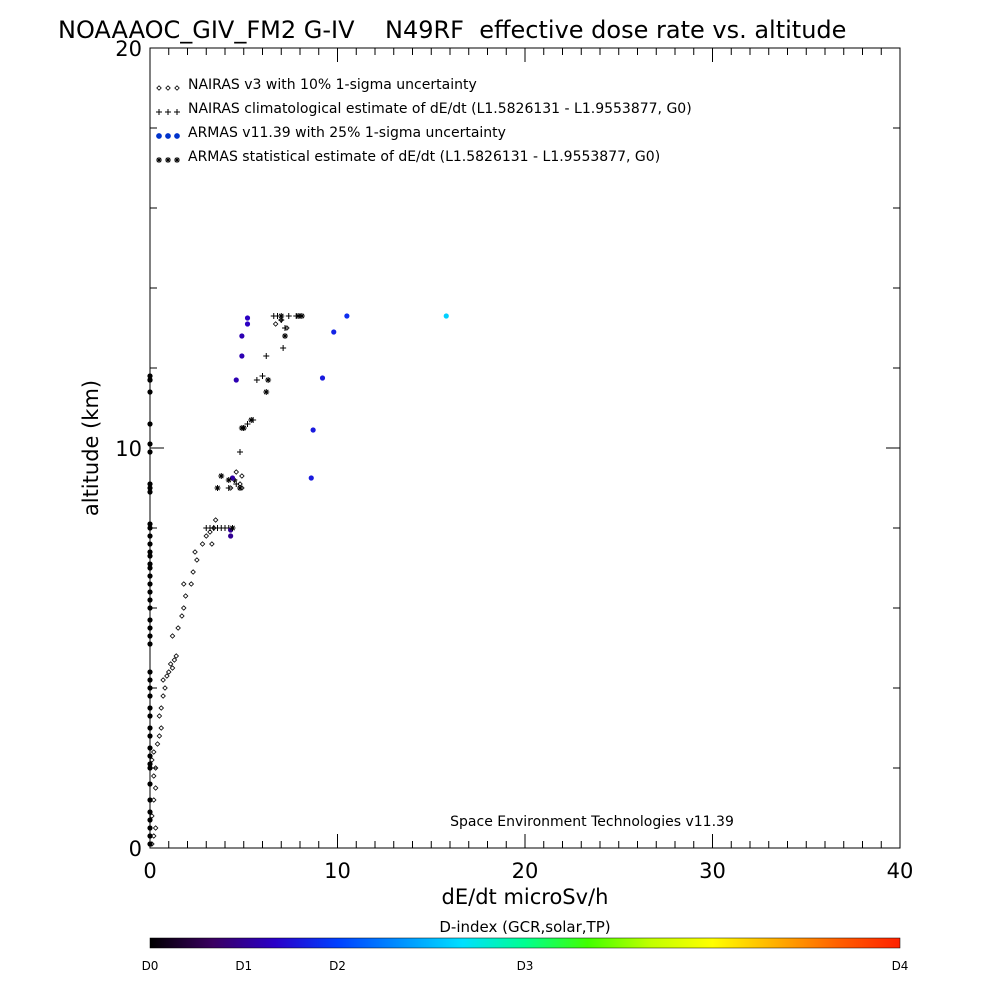 This screenshot has width=1000, height=1000. What do you see at coordinates (900, 871) in the screenshot?
I see `x-tick-label: 40` at bounding box center [900, 871].